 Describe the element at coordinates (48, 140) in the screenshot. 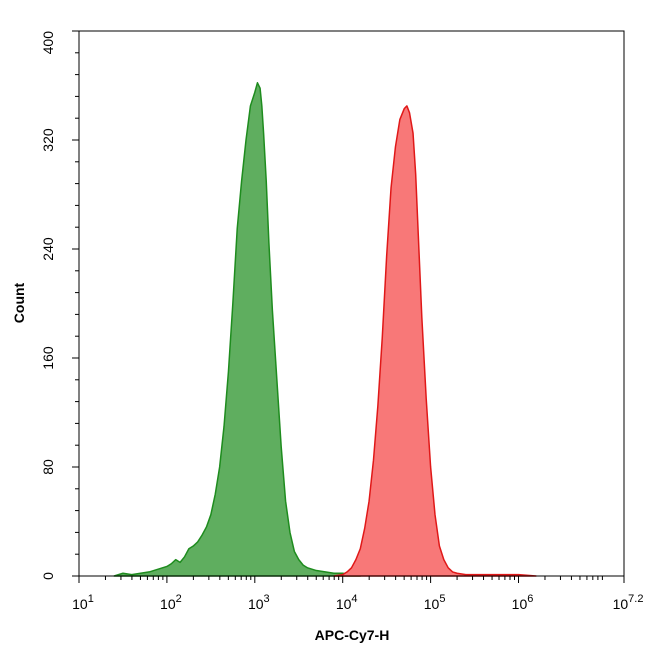

I see `y-tick-label: 320` at that location.